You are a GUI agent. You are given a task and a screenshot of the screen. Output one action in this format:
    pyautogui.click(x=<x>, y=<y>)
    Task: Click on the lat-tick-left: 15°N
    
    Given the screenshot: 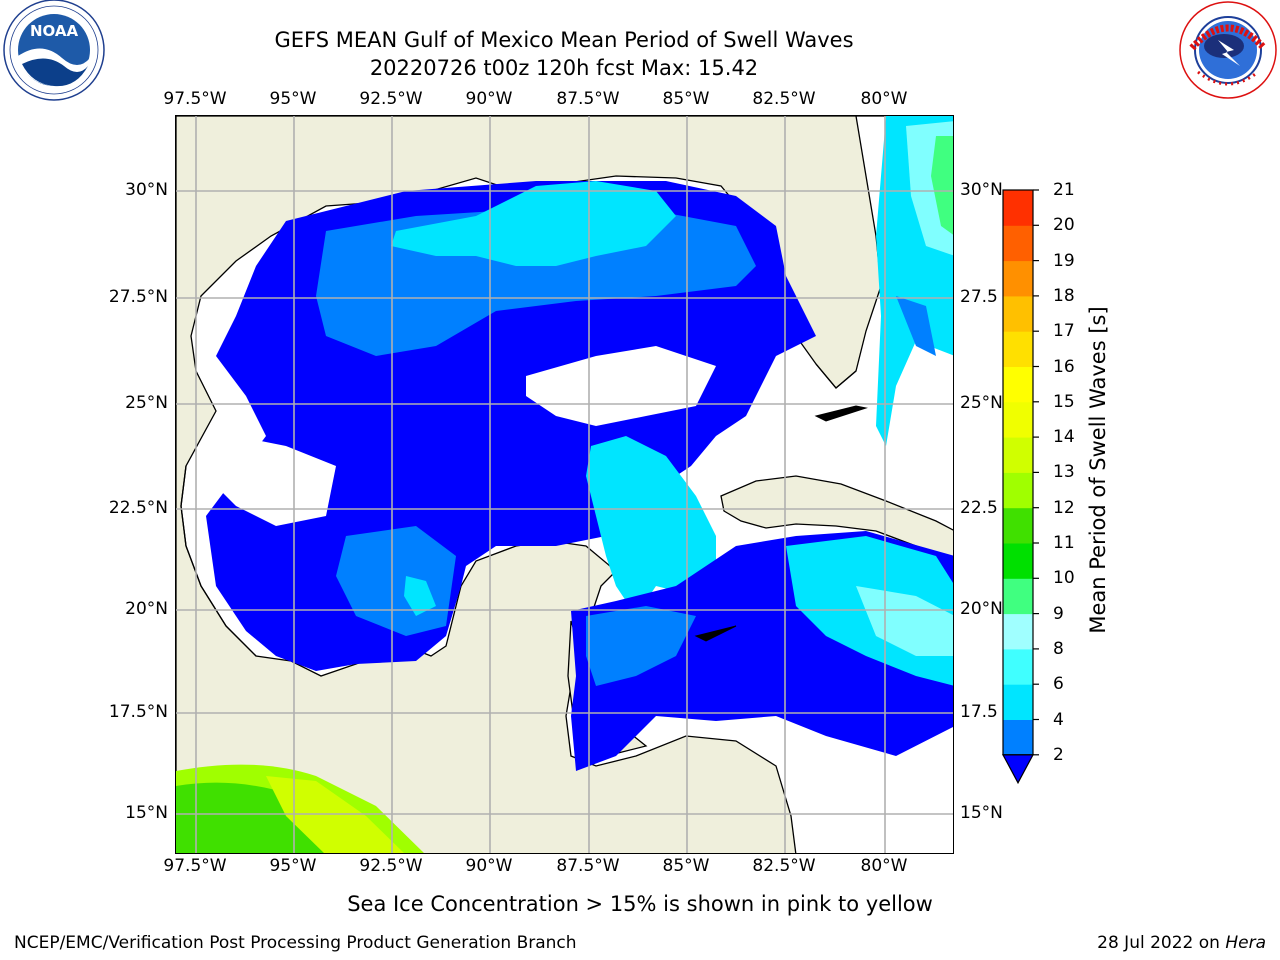 What is the action you would take?
    pyautogui.click(x=146, y=813)
    